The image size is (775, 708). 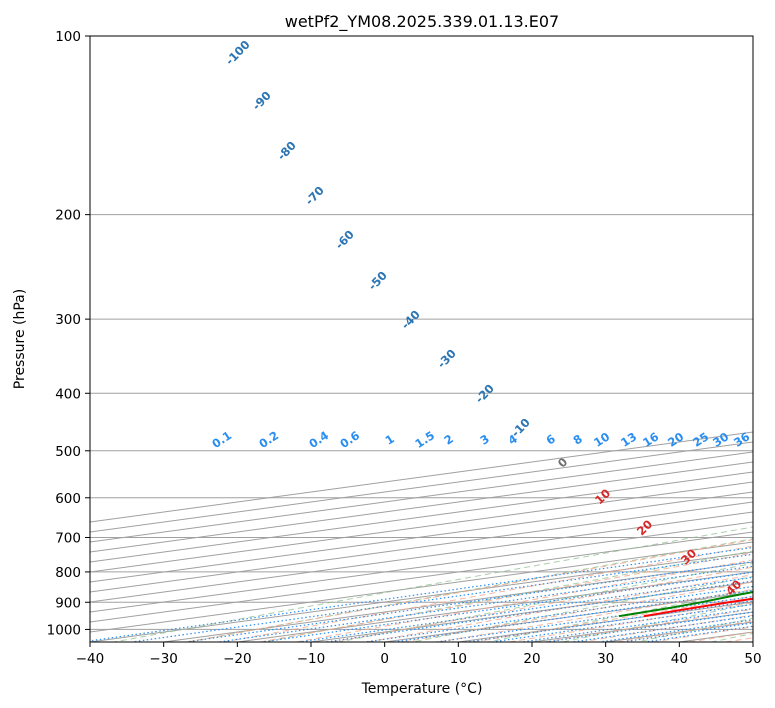 I want to click on x-tick-label: 50, so click(x=752, y=659).